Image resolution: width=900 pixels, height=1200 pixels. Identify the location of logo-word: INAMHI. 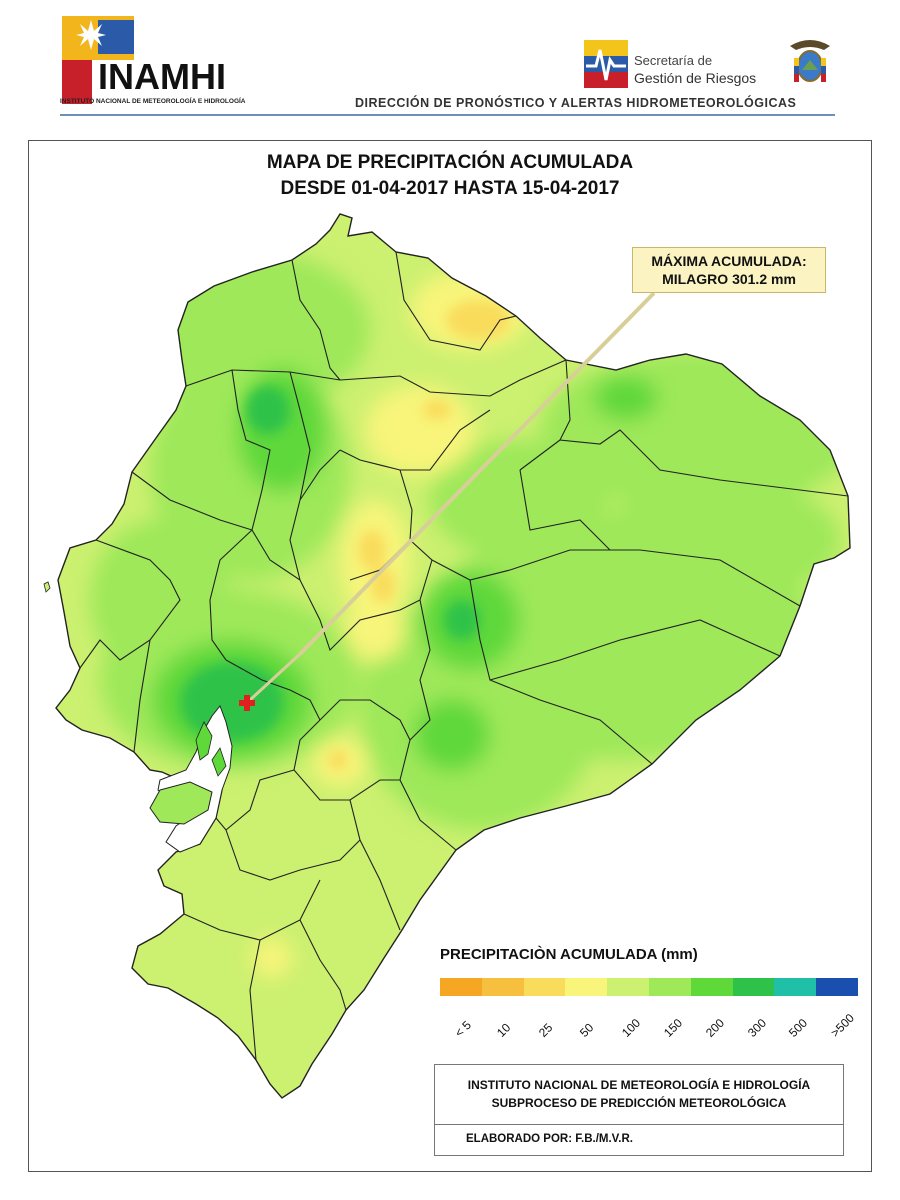
(162, 76).